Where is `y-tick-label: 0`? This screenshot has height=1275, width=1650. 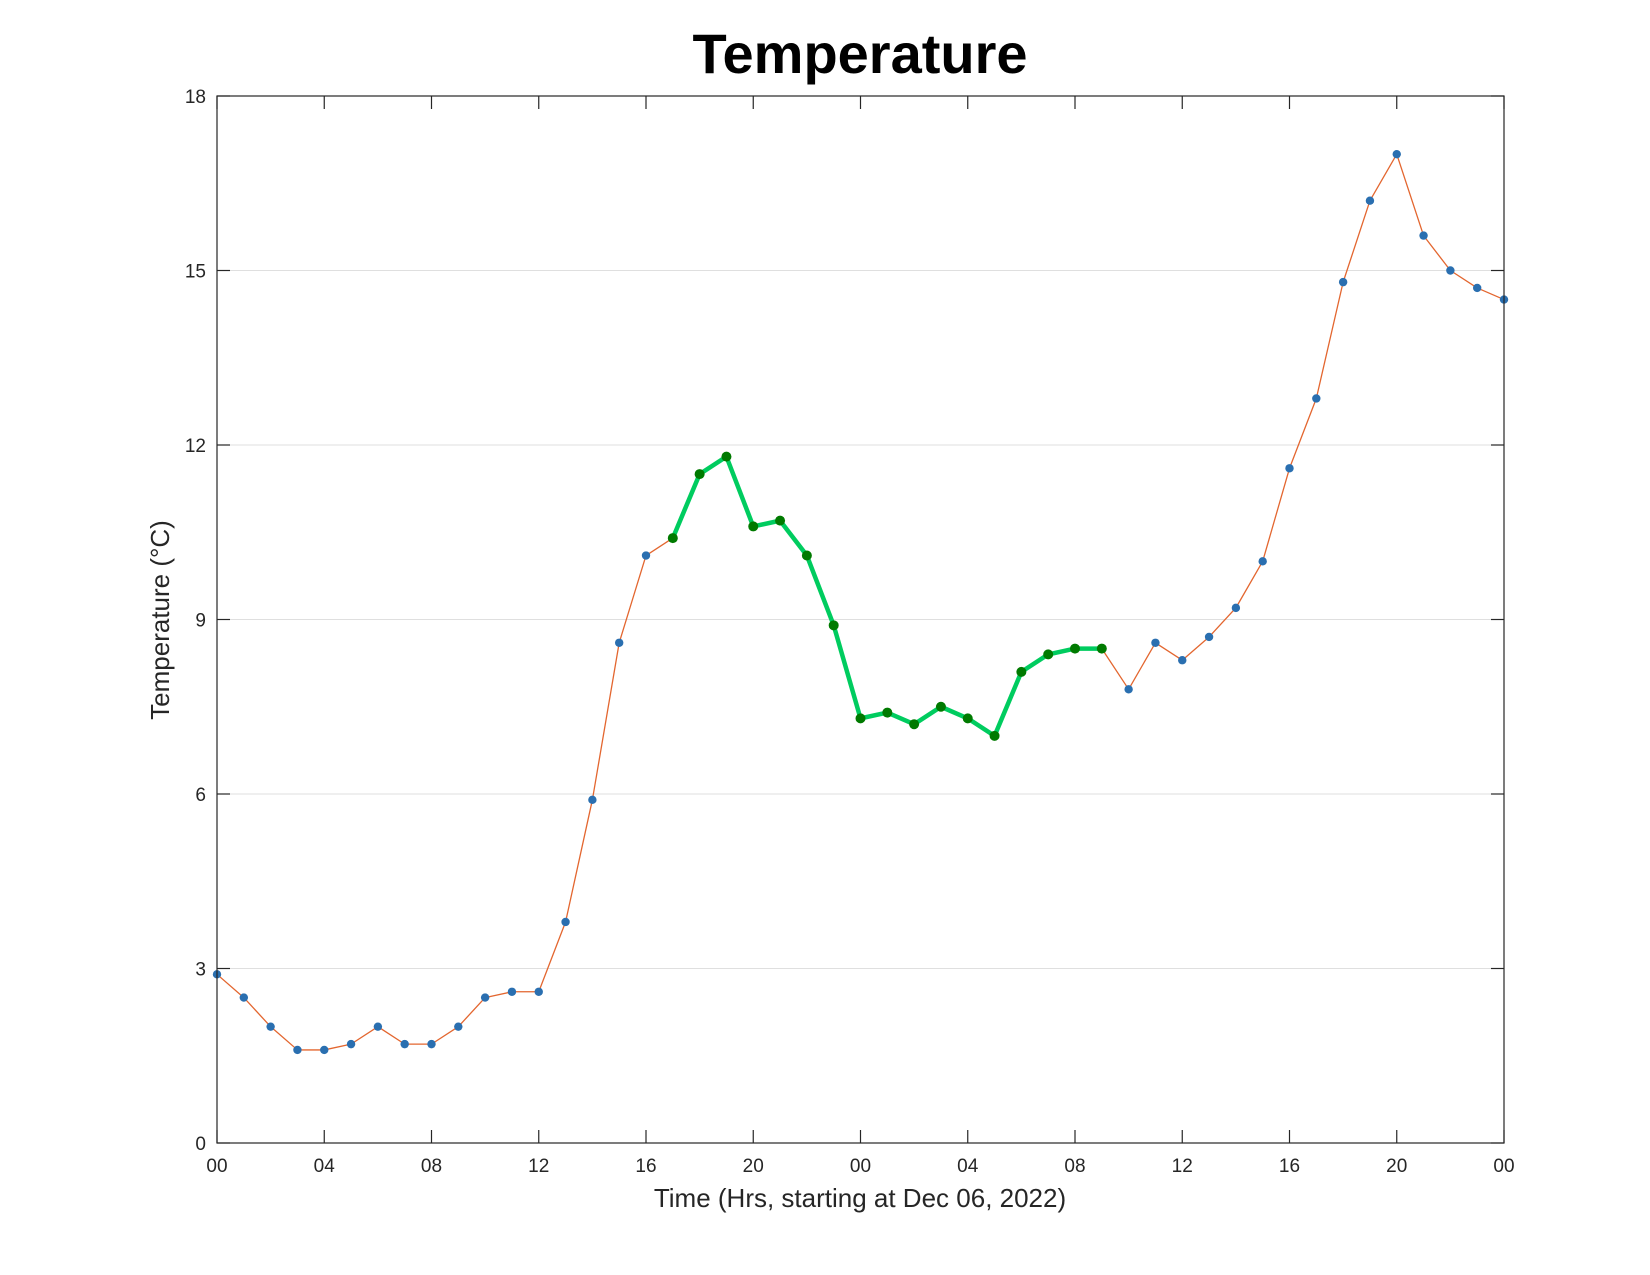 y-tick-label: 0 is located at coordinates (200, 1144).